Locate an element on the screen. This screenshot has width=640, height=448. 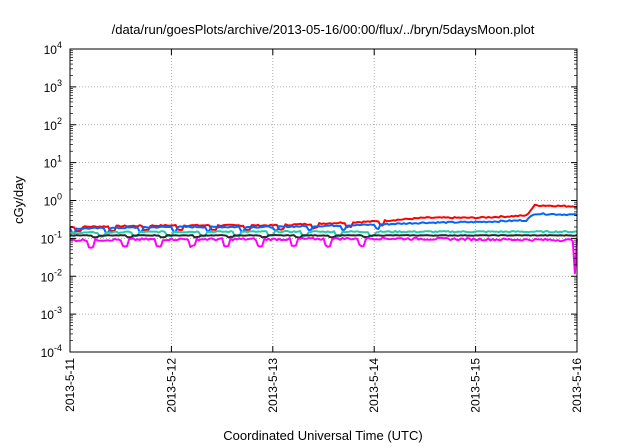
series-layer is located at coordinates (323, 239).